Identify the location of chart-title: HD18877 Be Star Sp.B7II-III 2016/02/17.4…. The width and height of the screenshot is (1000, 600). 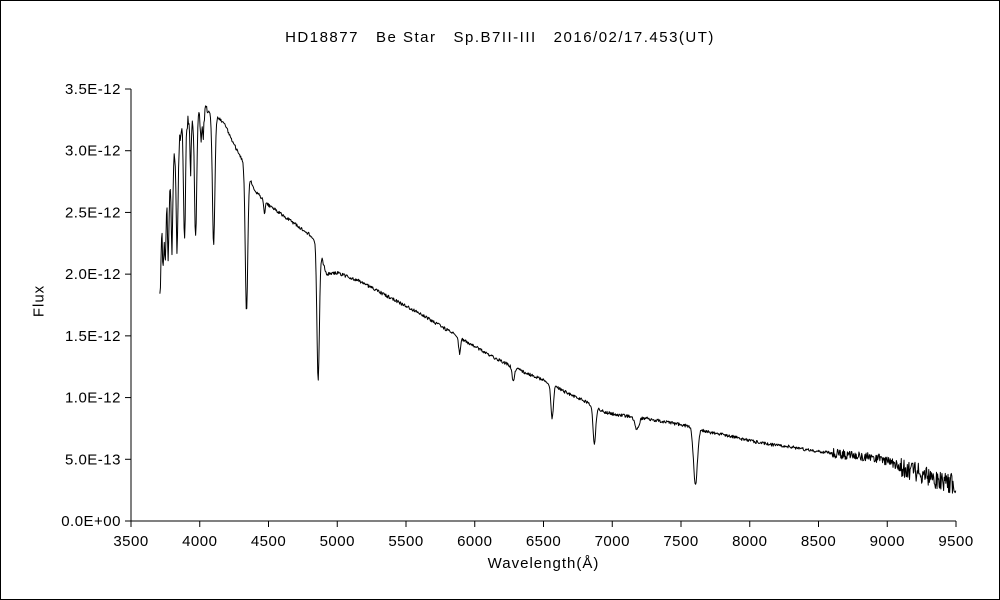
(500, 37).